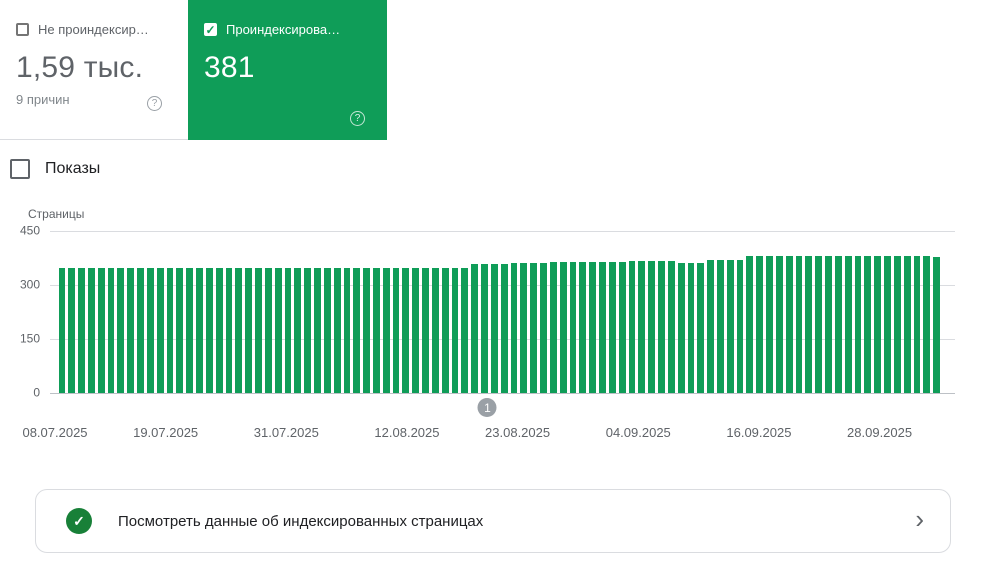  What do you see at coordinates (287, 70) in the screenshot?
I see `card-indexed: ✓ Проиндексирова… 381 ?` at bounding box center [287, 70].